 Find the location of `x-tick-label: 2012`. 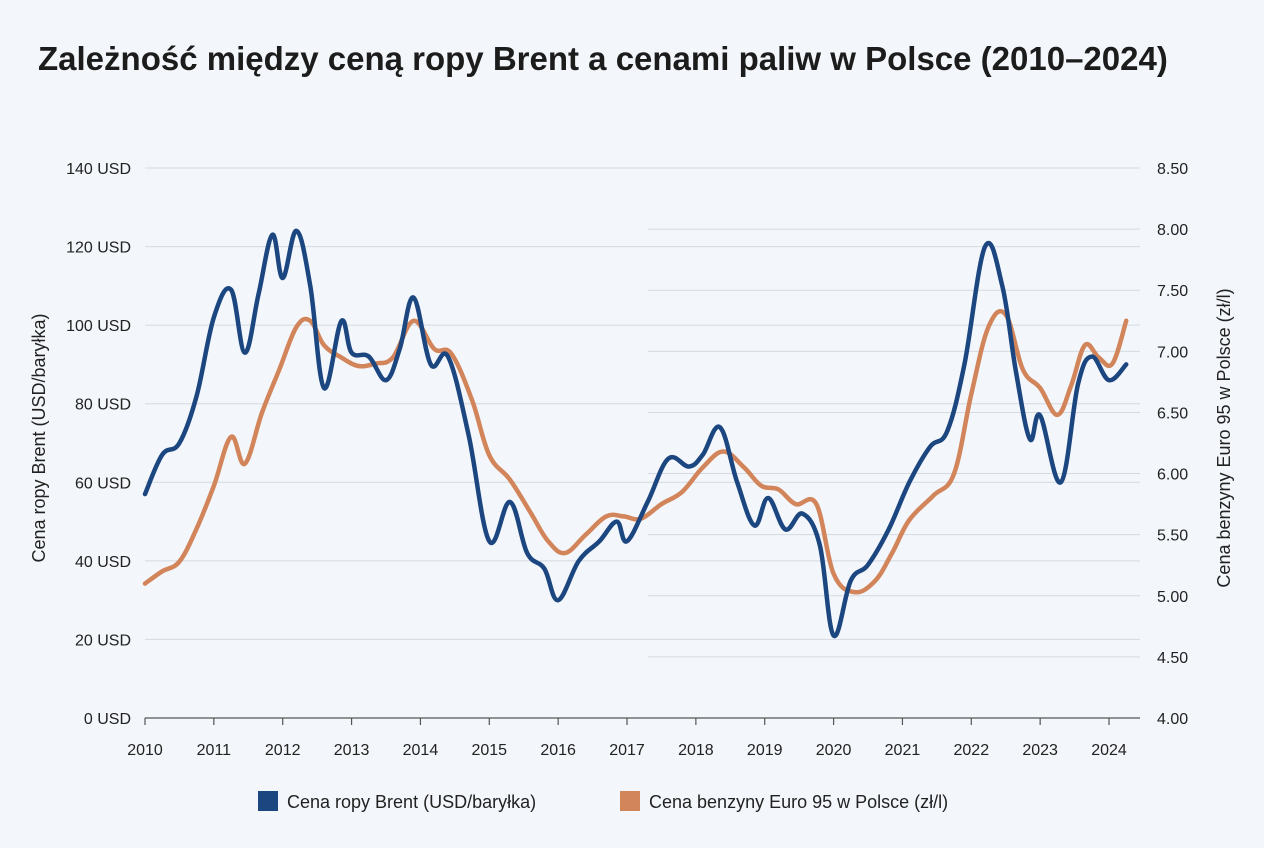

x-tick-label: 2012 is located at coordinates (283, 750).